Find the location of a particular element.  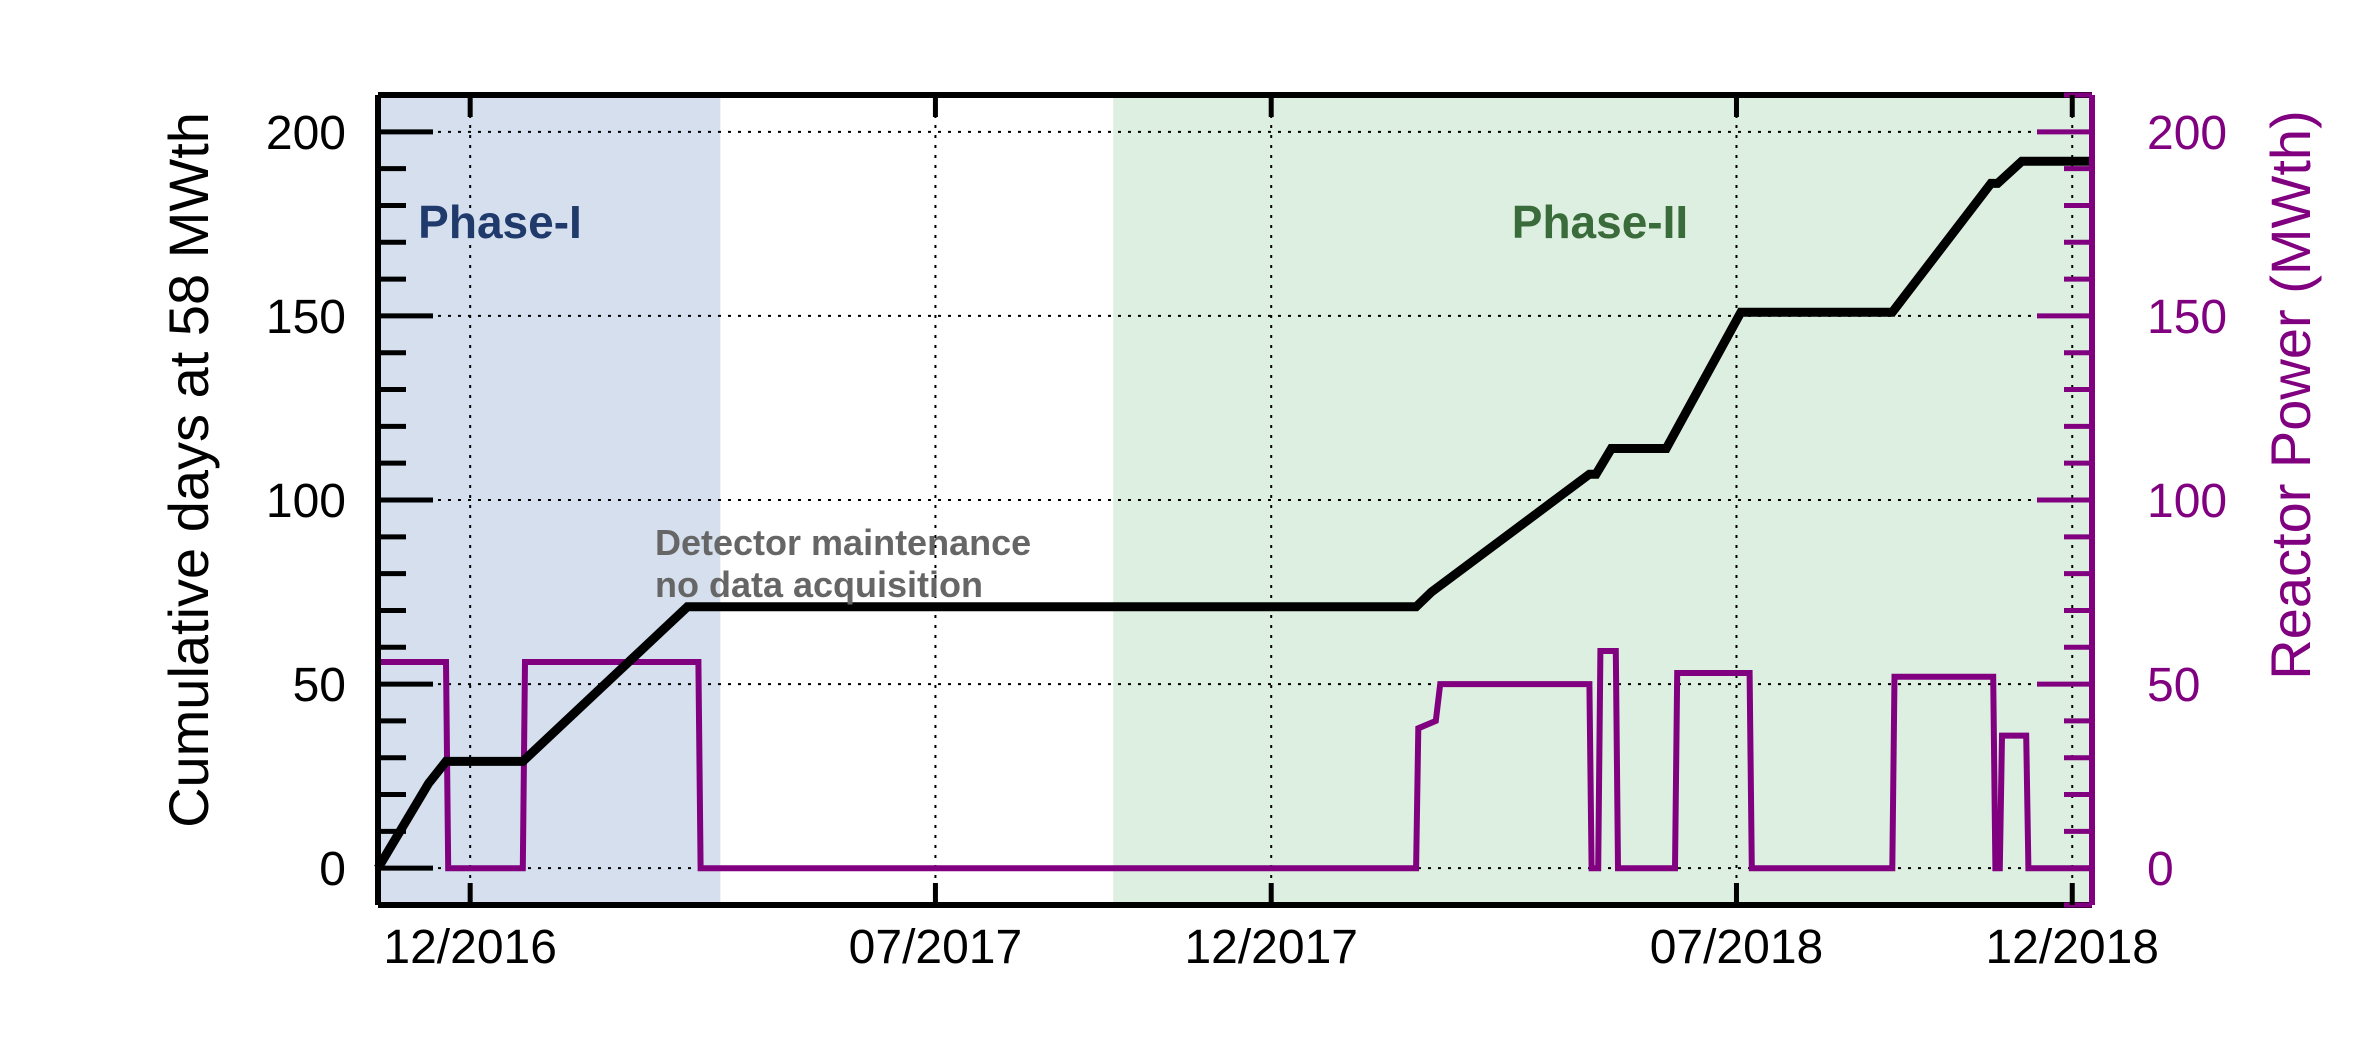

y-right-tick-label: 50 is located at coordinates (2173, 685).